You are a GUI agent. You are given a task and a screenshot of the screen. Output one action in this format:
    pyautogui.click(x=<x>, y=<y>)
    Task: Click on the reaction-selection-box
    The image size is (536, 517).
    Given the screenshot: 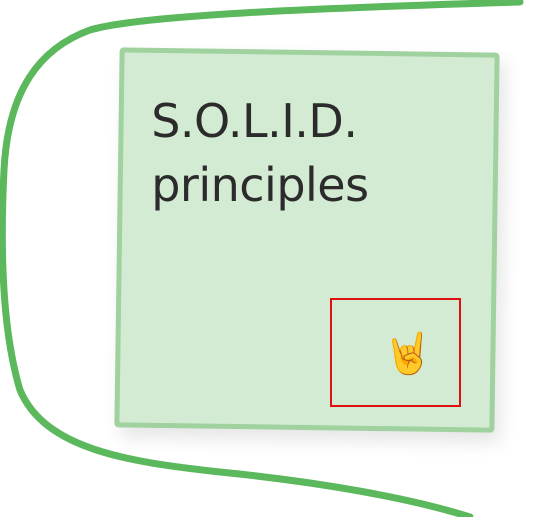 What is the action you would take?
    pyautogui.click(x=395, y=352)
    